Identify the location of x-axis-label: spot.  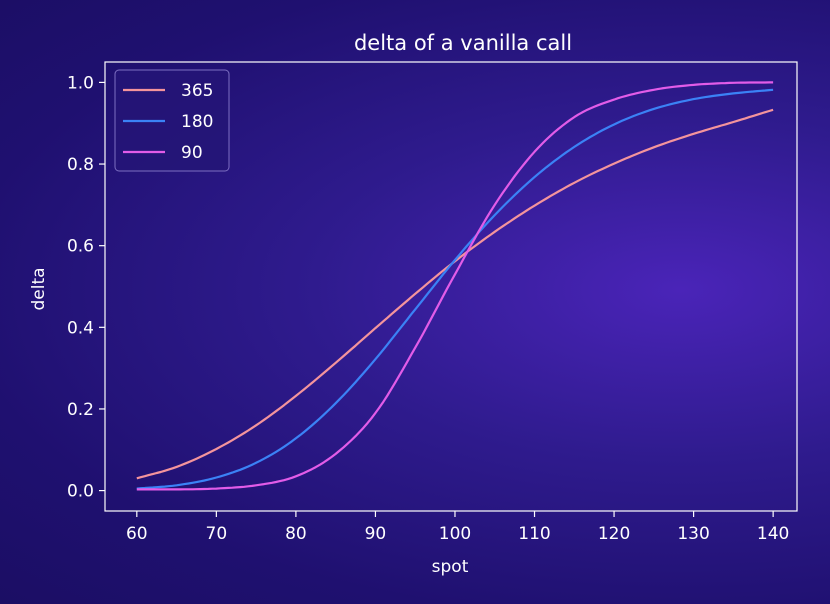
(450, 567).